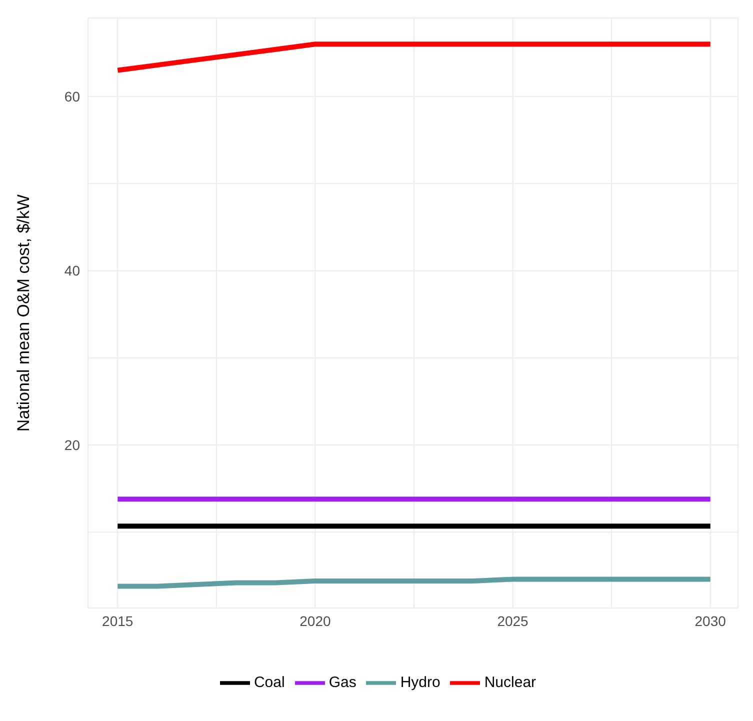 This screenshot has width=753, height=721. I want to click on x-tick-label: 2015, so click(118, 620).